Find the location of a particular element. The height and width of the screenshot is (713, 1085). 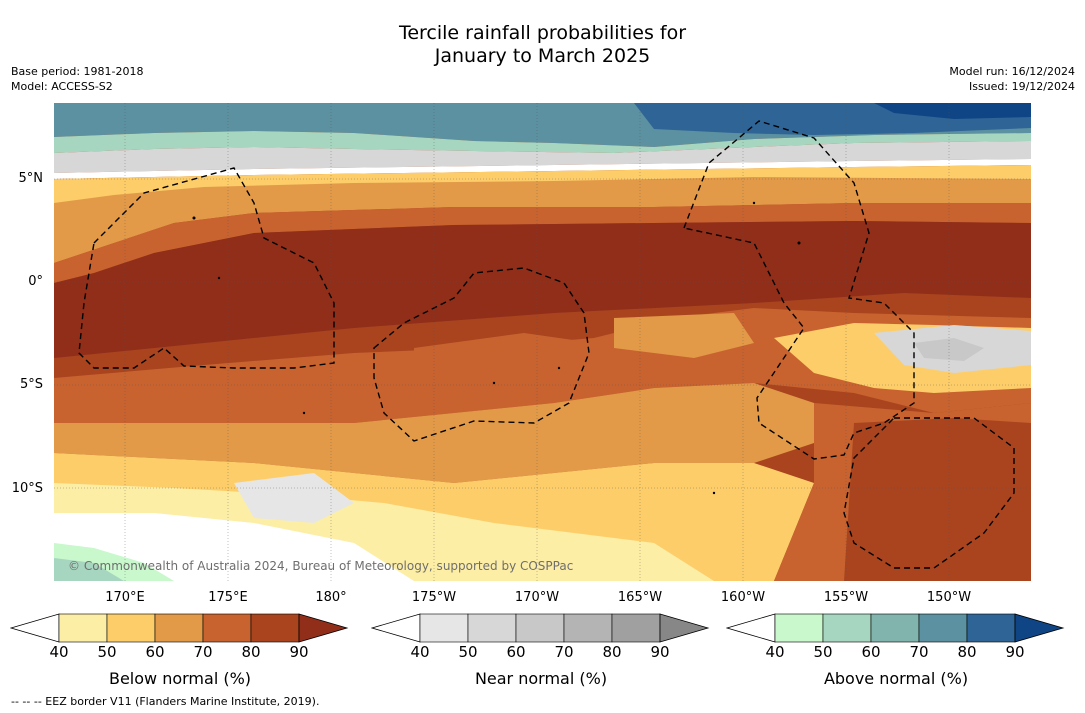

above-colorbar-extend-high is located at coordinates (1039, 628).